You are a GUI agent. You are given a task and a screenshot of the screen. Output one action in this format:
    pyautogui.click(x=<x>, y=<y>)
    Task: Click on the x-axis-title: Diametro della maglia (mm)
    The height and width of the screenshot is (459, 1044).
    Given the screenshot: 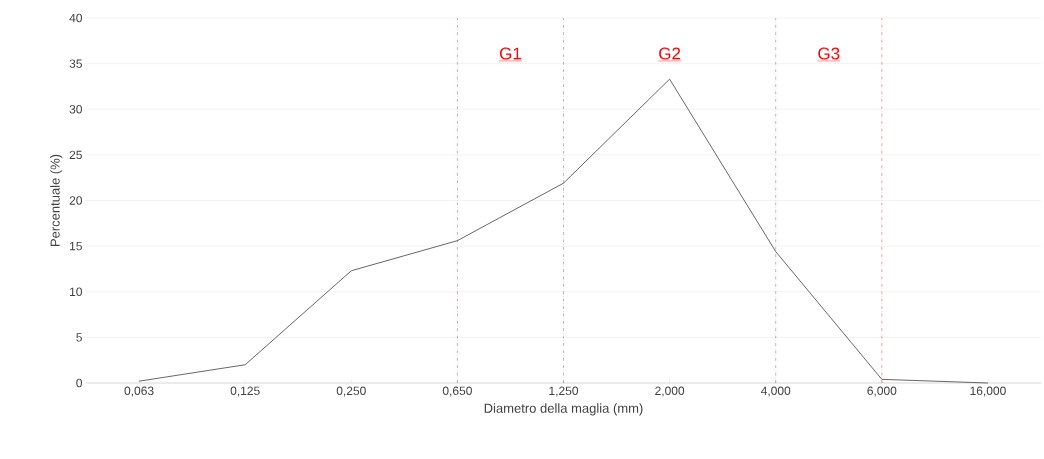 What is the action you would take?
    pyautogui.click(x=563, y=409)
    